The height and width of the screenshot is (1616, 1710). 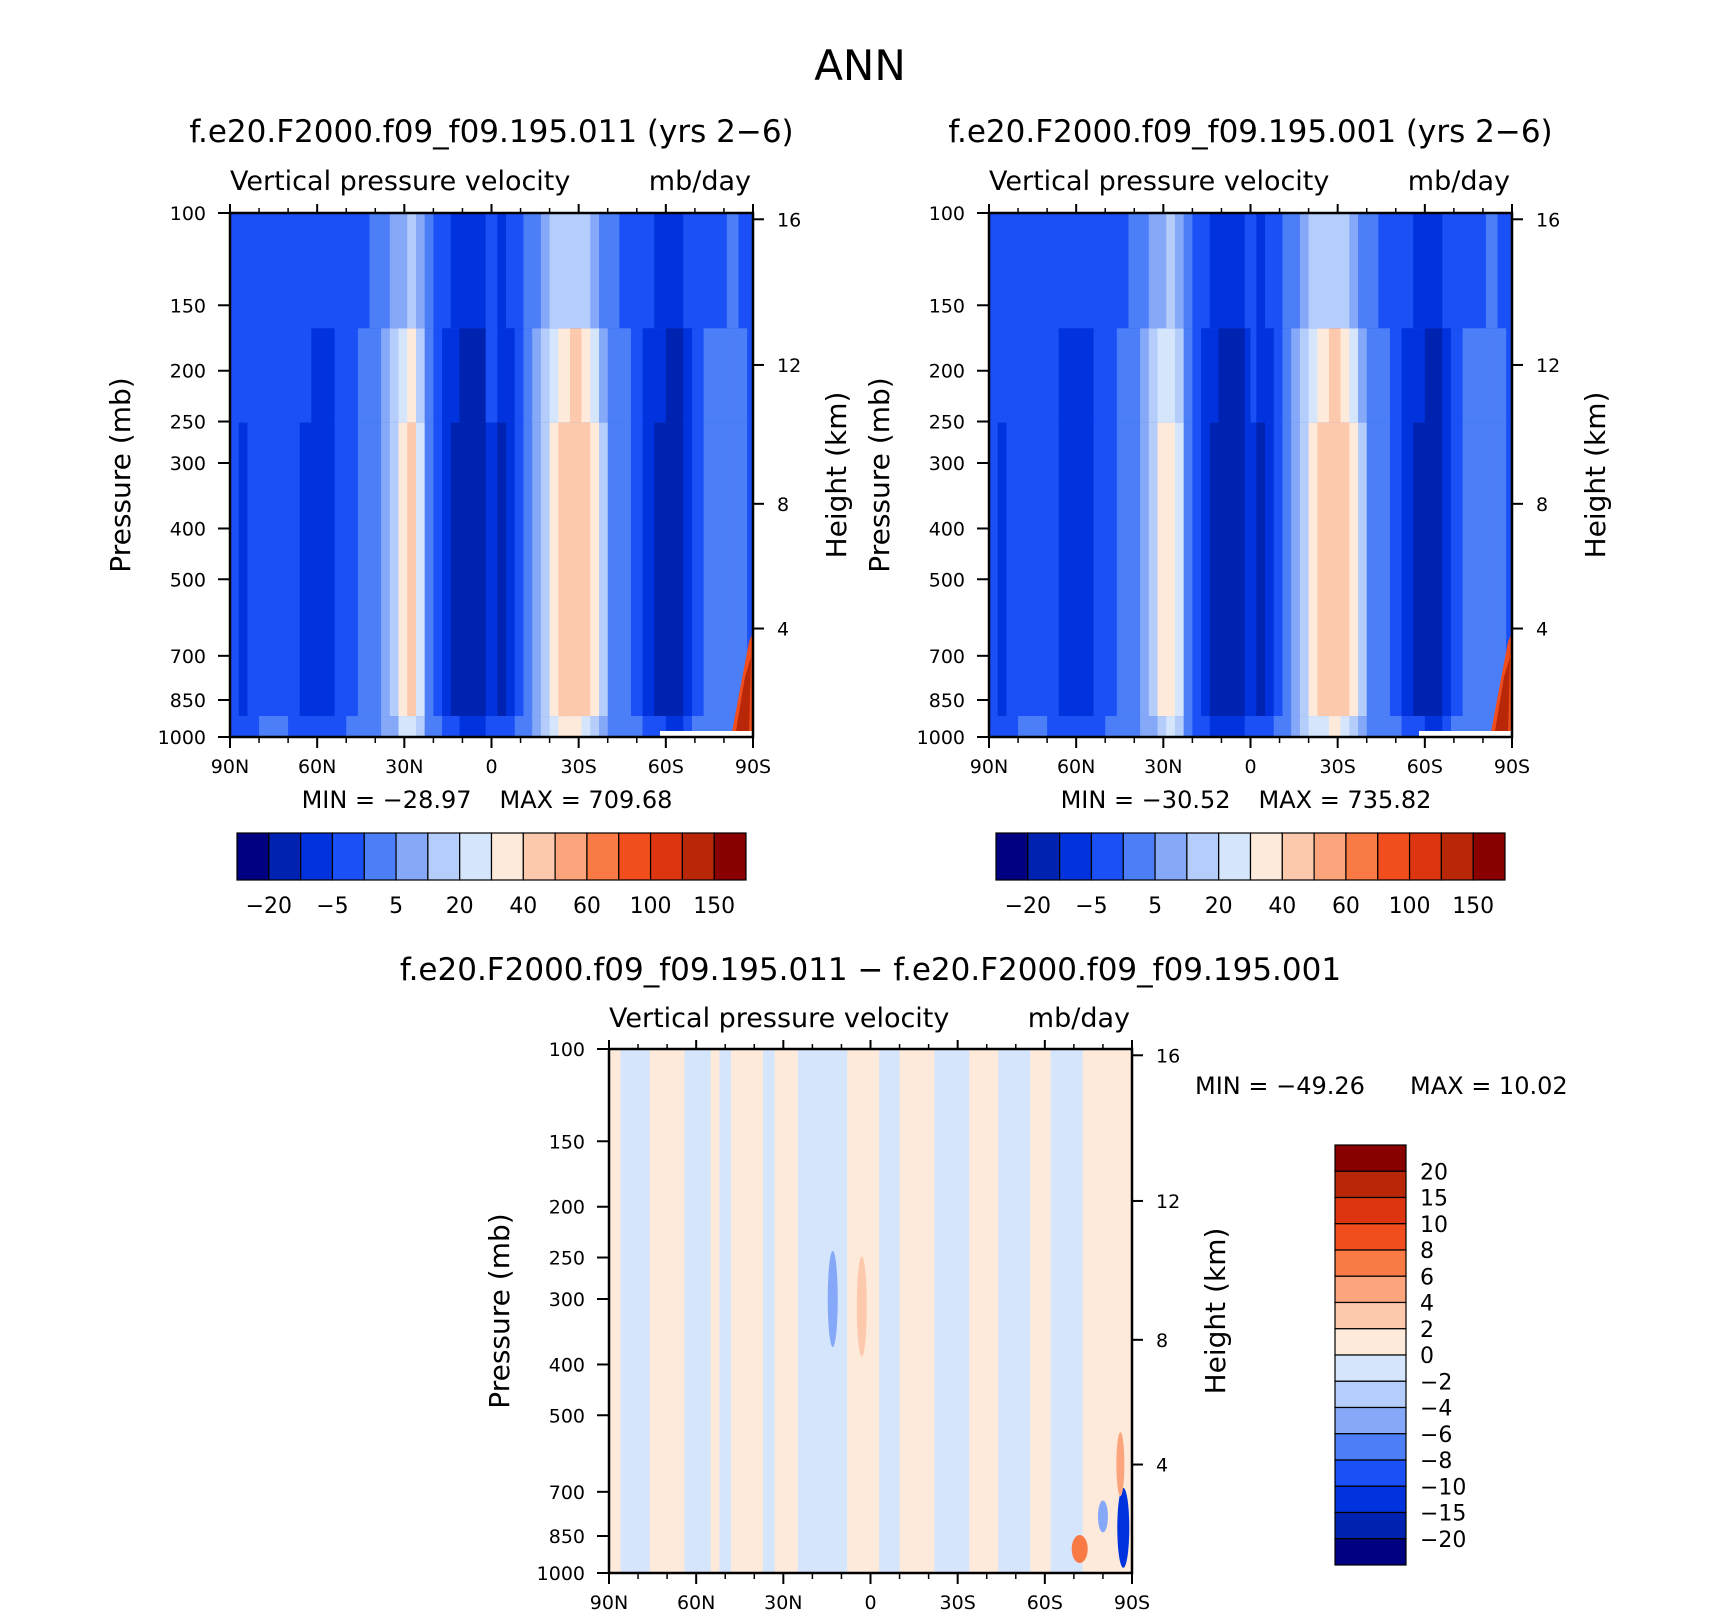 What do you see at coordinates (567, 1259) in the screenshot?
I see `y-tick-label: 250` at bounding box center [567, 1259].